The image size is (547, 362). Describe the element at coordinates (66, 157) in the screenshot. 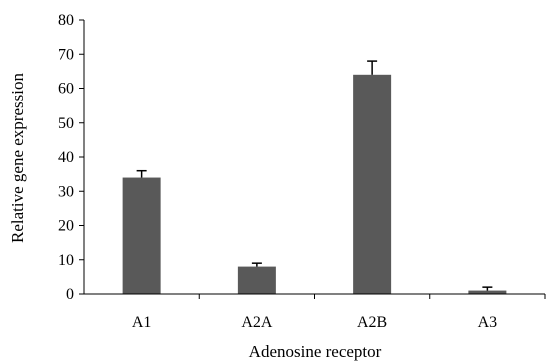

I see `y-tick-label: 40` at that location.